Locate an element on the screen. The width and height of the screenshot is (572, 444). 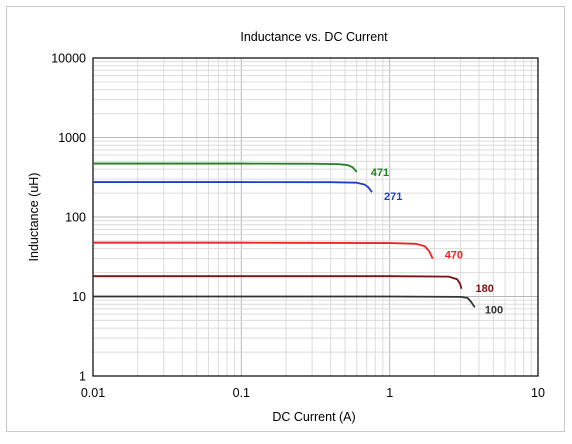
y-tick-label: 1 is located at coordinates (82, 377).